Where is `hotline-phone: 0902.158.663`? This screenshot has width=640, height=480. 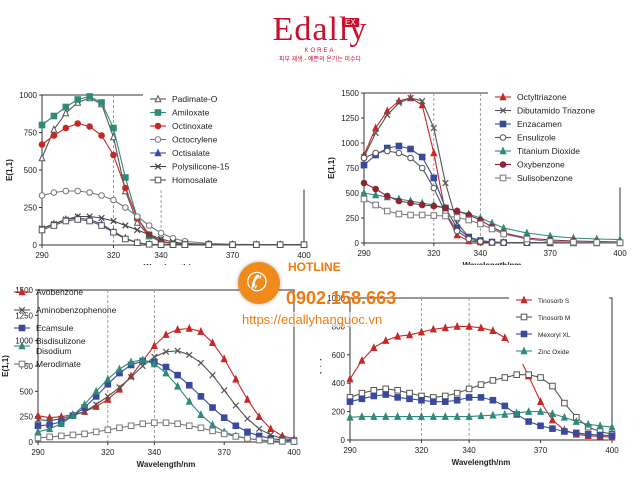
hotline-phone: 0902.158.663 is located at coordinates (341, 298).